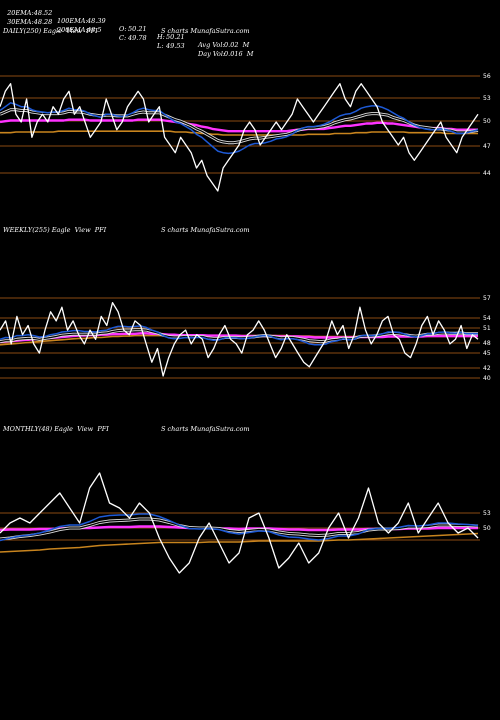 Image resolution: width=500 pixels, height=720 pixels. What do you see at coordinates (212, 54) in the screenshot?
I see `day-vol-label: Day Vol:` at bounding box center [212, 54].